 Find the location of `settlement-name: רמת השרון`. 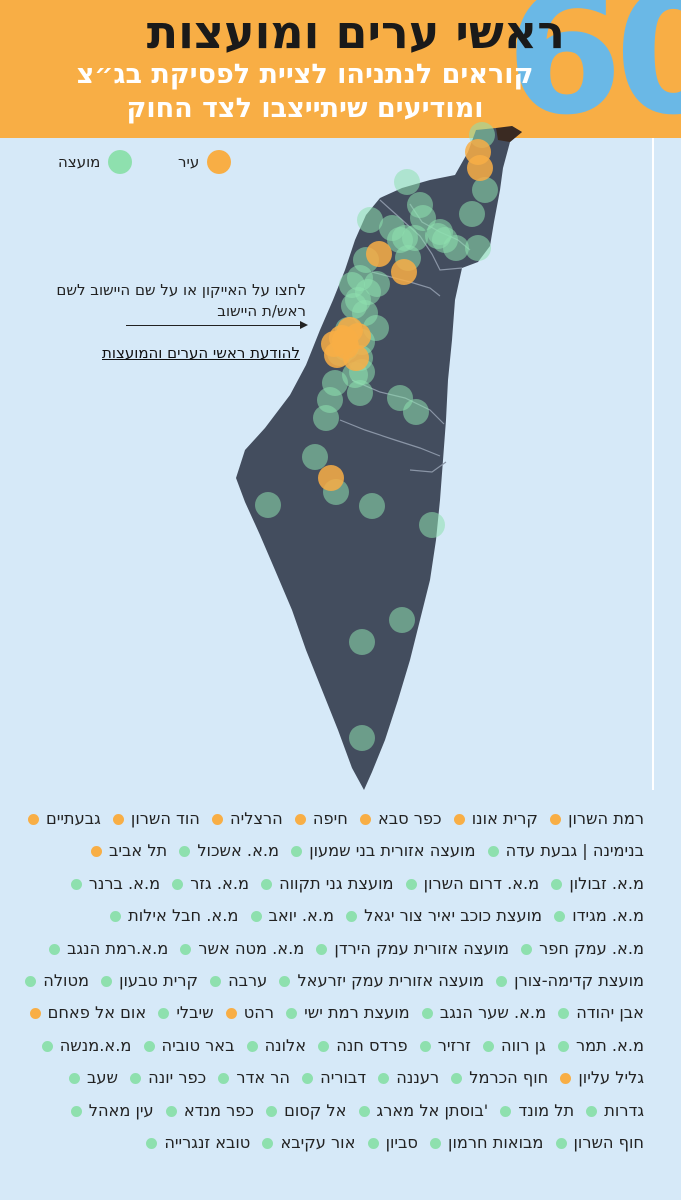

settlement-name: רמת השרון is located at coordinates (606, 818).